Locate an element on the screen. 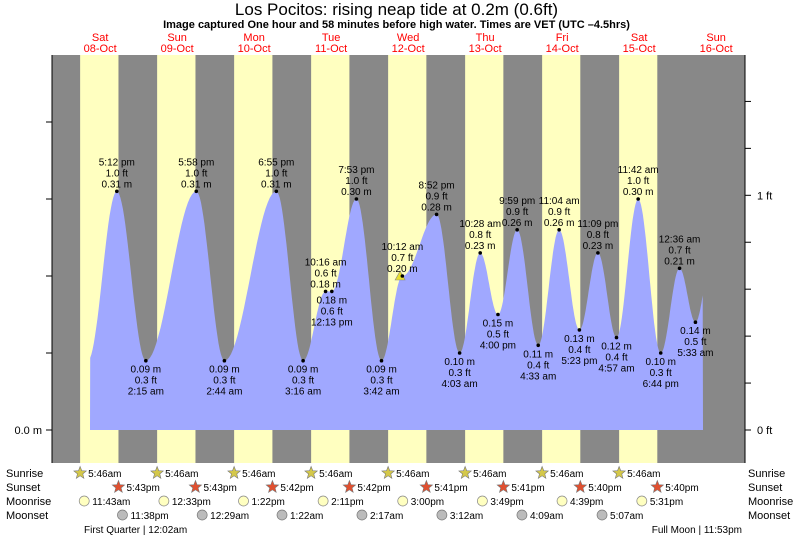 This screenshot has width=793, height=538. moonset-time: 2:17am is located at coordinates (386, 516).